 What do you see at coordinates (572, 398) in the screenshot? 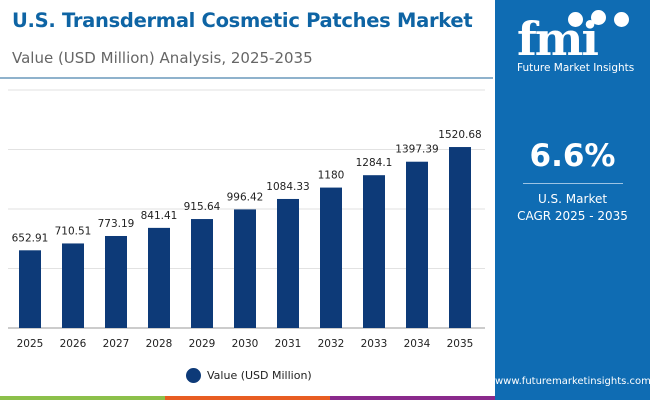
I see `bottom-bar-blue` at bounding box center [572, 398].